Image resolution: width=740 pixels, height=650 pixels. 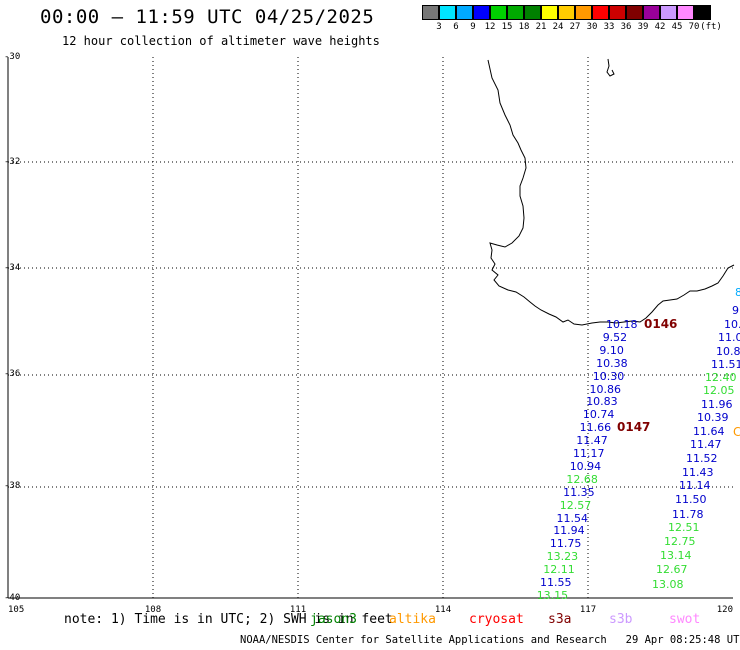 I want to click on satellite-legend-item: s3b, so click(x=621, y=619).